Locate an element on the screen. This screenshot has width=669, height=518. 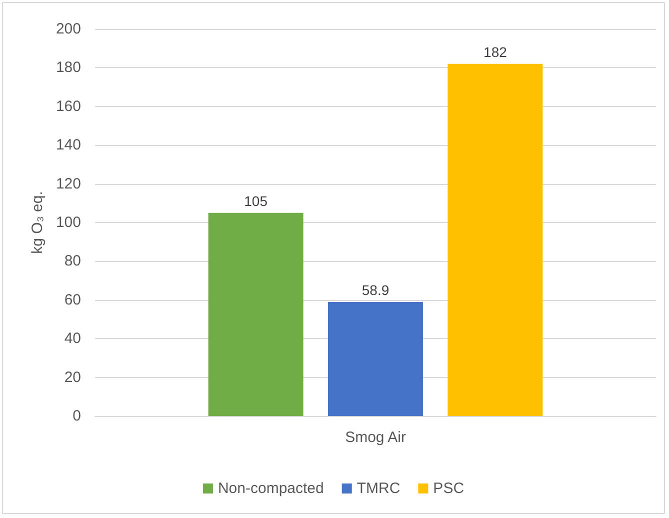
x-tick-label: Smog Air is located at coordinates (375, 437).